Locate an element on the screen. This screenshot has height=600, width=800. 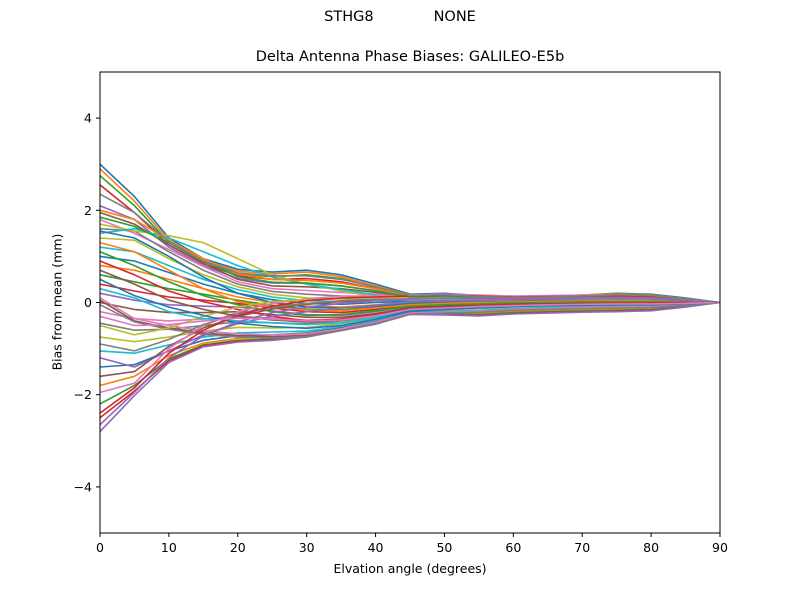
x-tick-label: 0 is located at coordinates (100, 547).